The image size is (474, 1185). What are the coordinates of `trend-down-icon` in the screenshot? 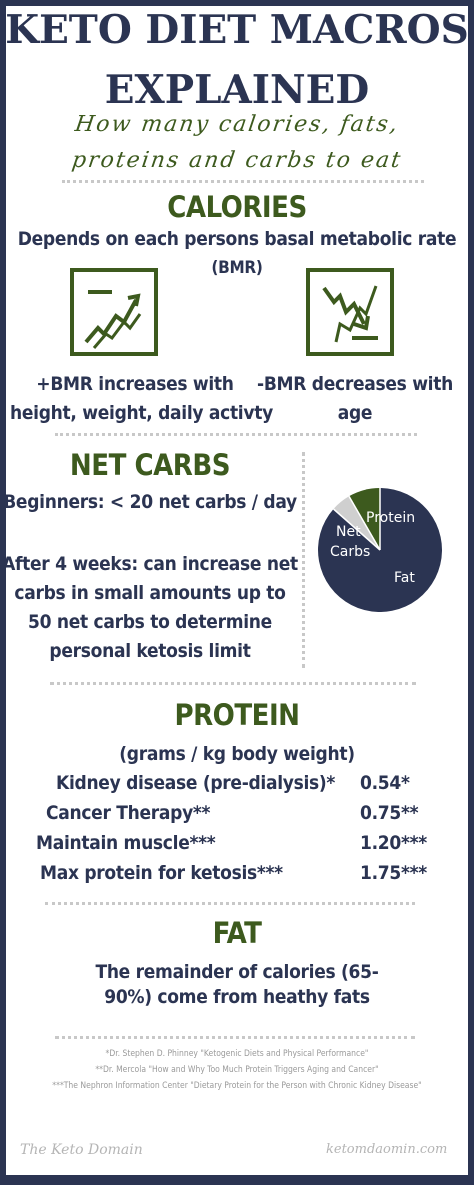 It's located at (350, 312).